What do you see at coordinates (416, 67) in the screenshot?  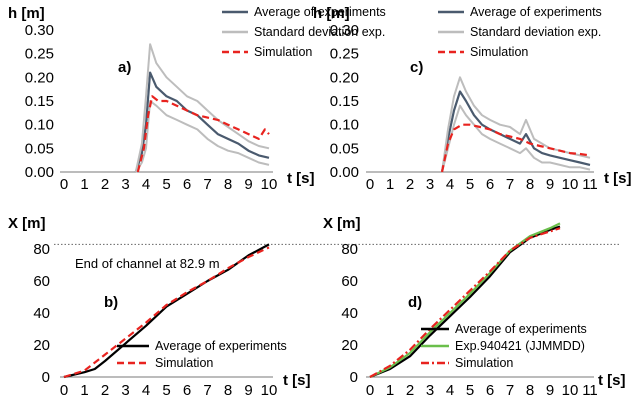 I see `panel-label: c)` at bounding box center [416, 67].